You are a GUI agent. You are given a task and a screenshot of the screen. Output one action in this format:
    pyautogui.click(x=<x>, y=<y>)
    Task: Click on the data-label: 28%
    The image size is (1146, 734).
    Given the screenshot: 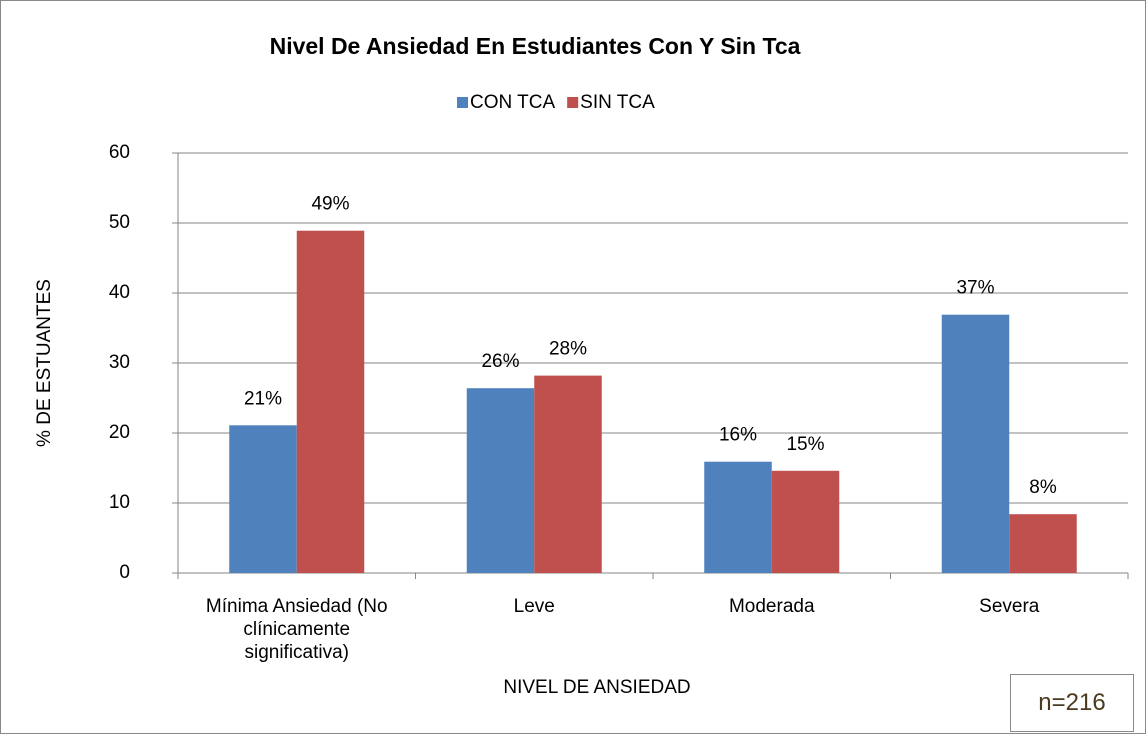 What is the action you would take?
    pyautogui.click(x=568, y=349)
    